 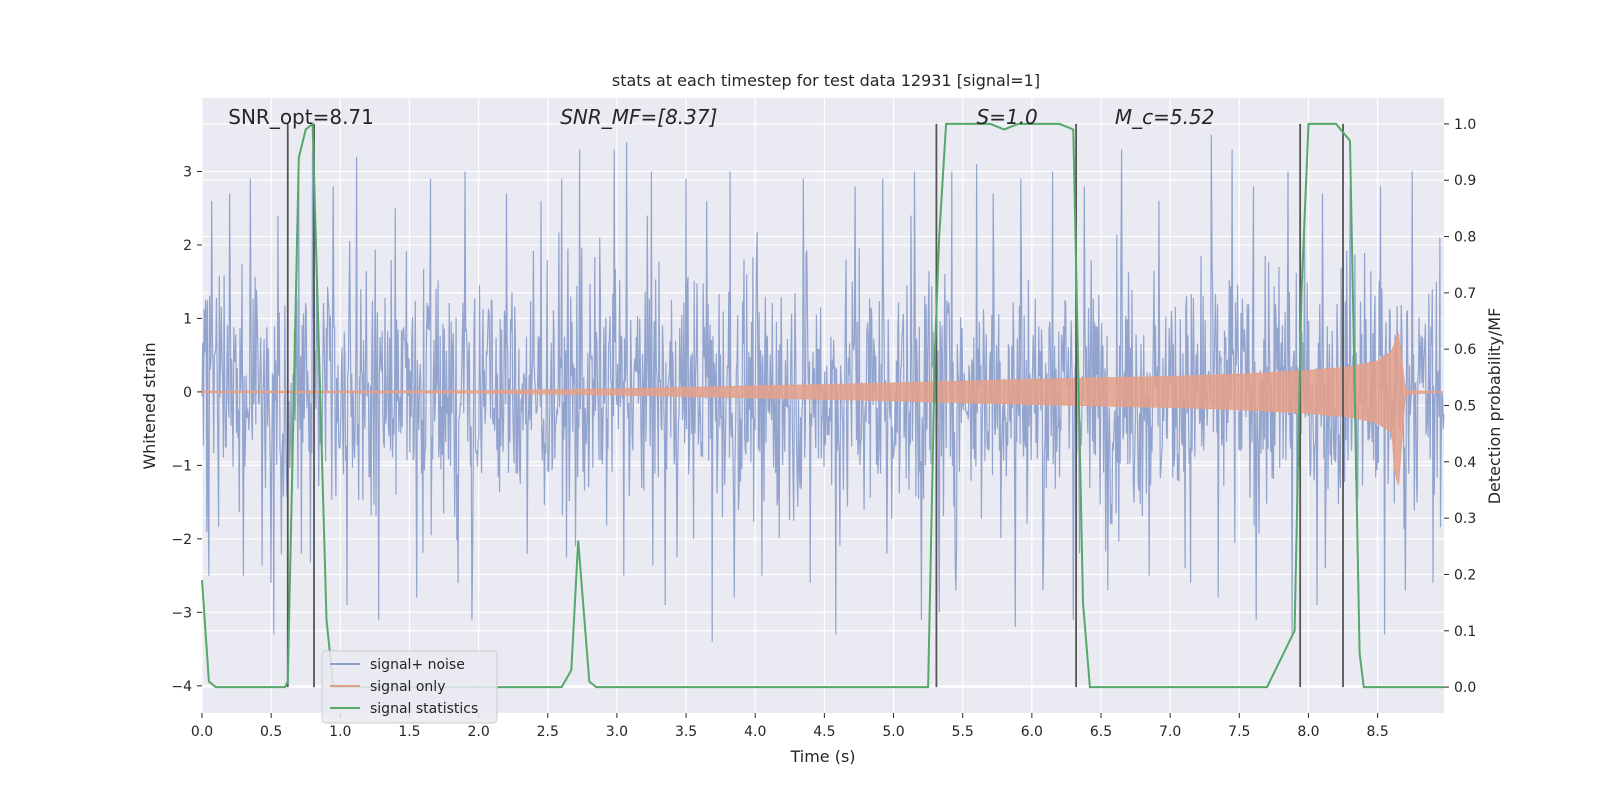 What do you see at coordinates (1465, 125) in the screenshot?
I see `y2-tick-label: 1.0` at bounding box center [1465, 125].